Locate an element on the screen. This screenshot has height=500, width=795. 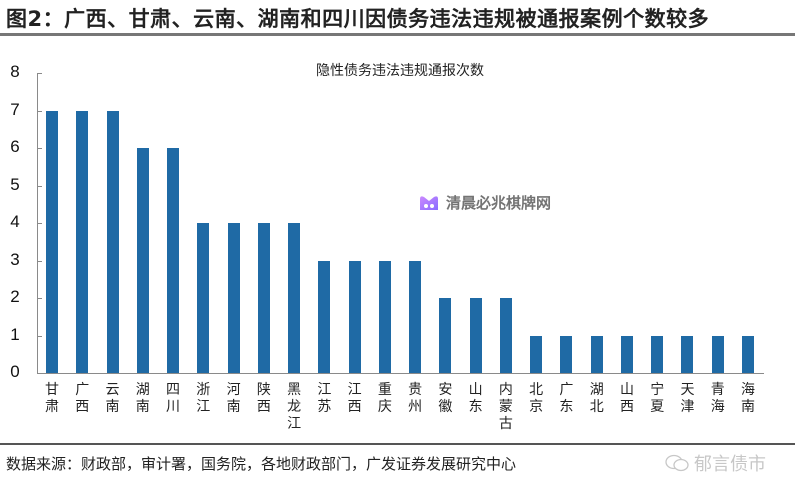
x-tick-label: 天津 is located at coordinates (687, 398).